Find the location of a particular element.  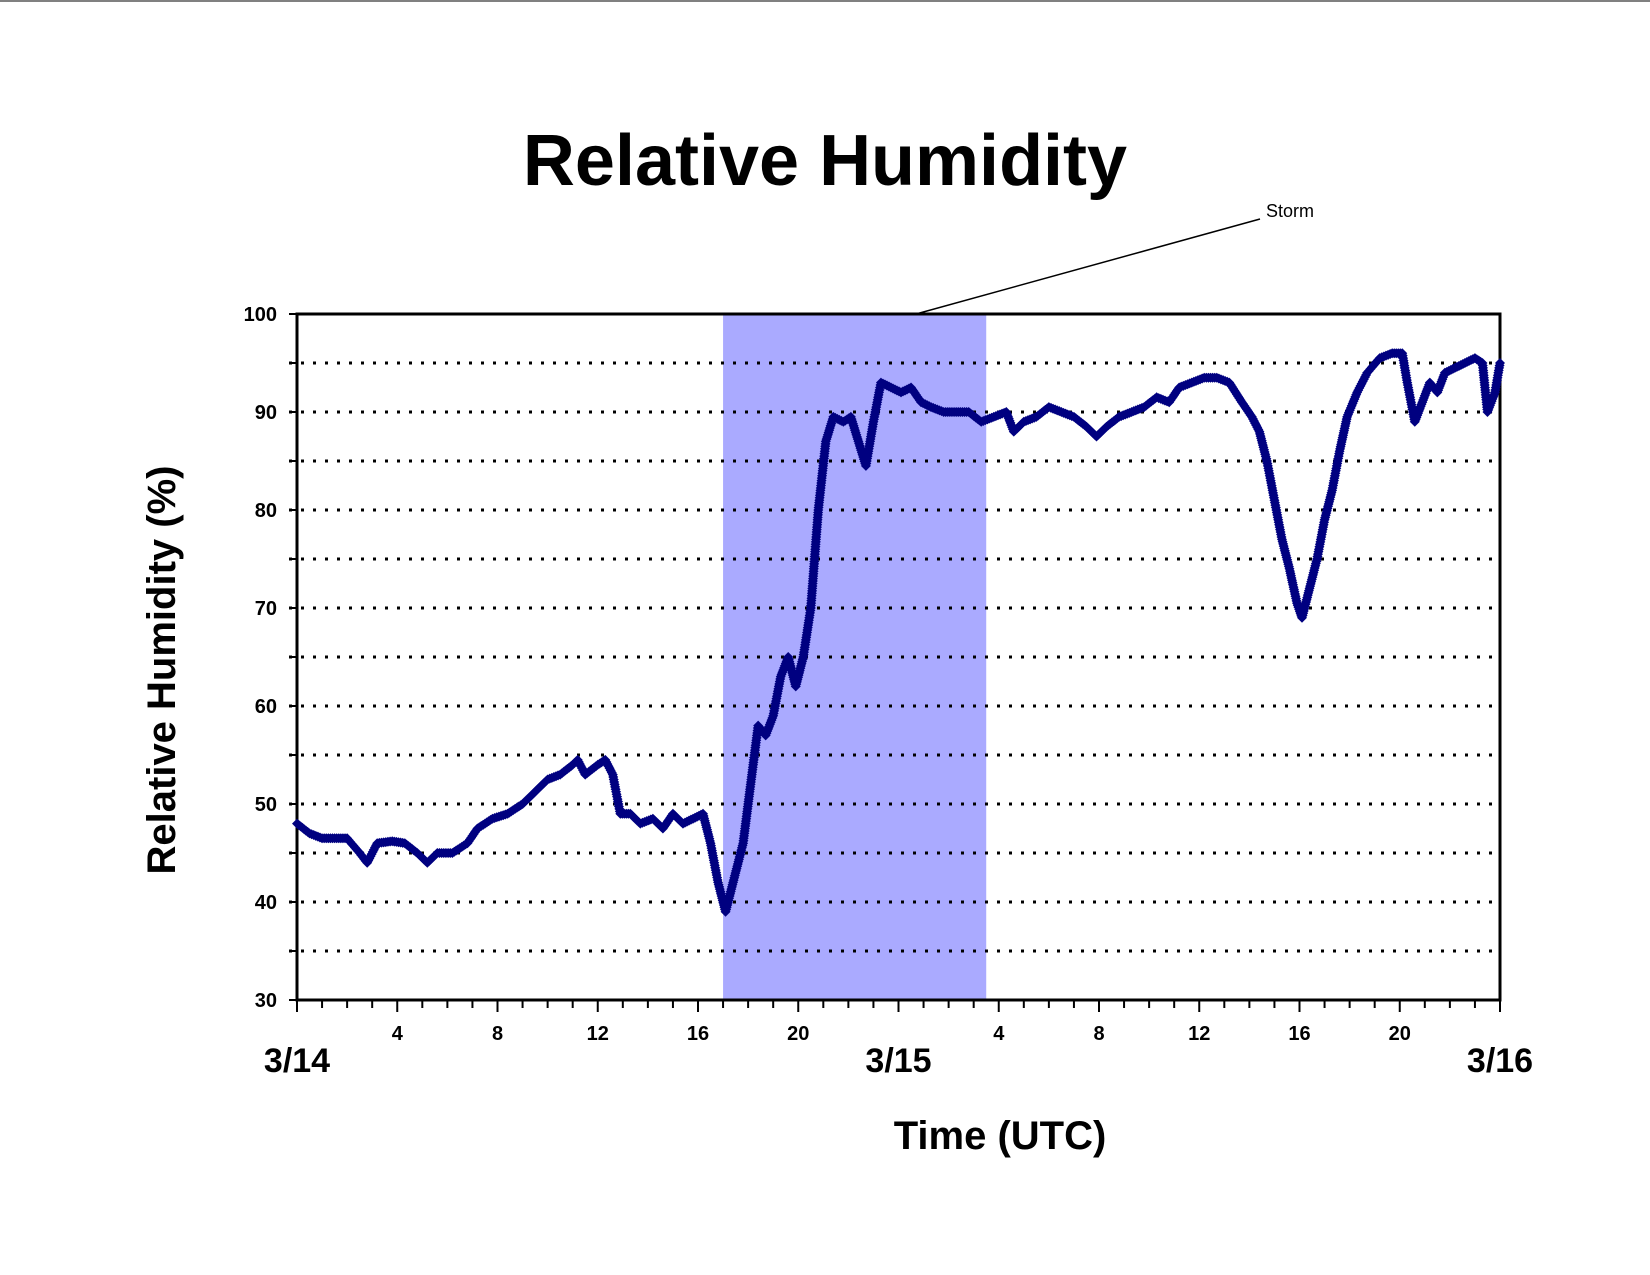

x-tick-label-hour-4: 4 is located at coordinates (398, 1034).